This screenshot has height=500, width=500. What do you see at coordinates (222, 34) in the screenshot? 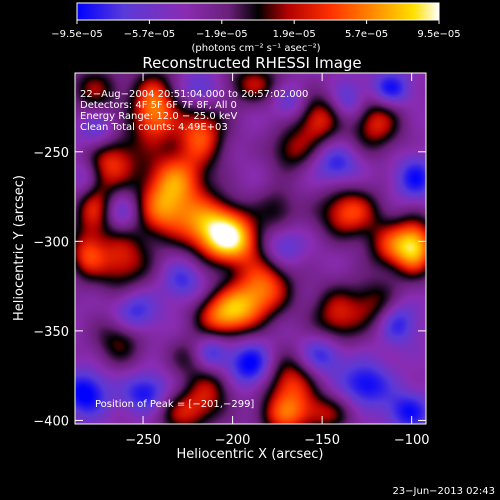
I see `colorbar-tick-label: −1.9e−05` at bounding box center [222, 34].